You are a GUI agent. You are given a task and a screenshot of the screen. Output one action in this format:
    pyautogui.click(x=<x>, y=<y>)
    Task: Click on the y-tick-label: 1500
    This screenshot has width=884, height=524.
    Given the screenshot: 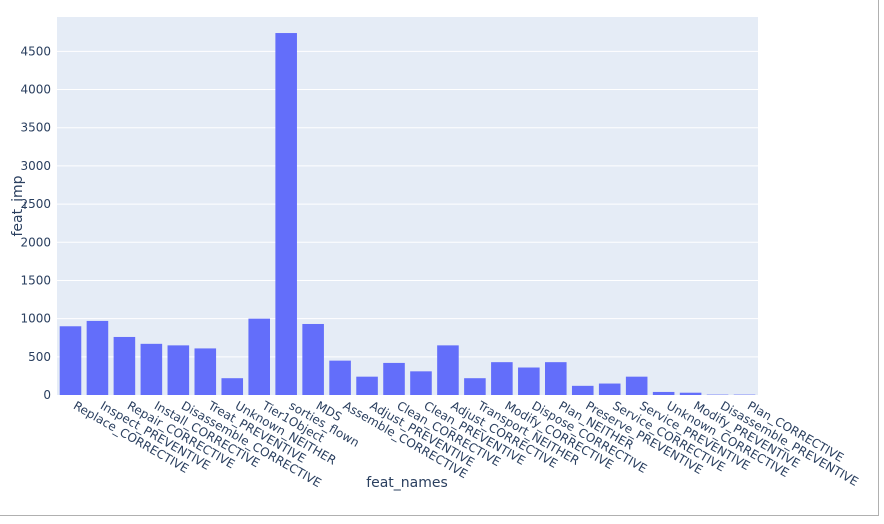 What is the action you would take?
    pyautogui.click(x=35, y=280)
    